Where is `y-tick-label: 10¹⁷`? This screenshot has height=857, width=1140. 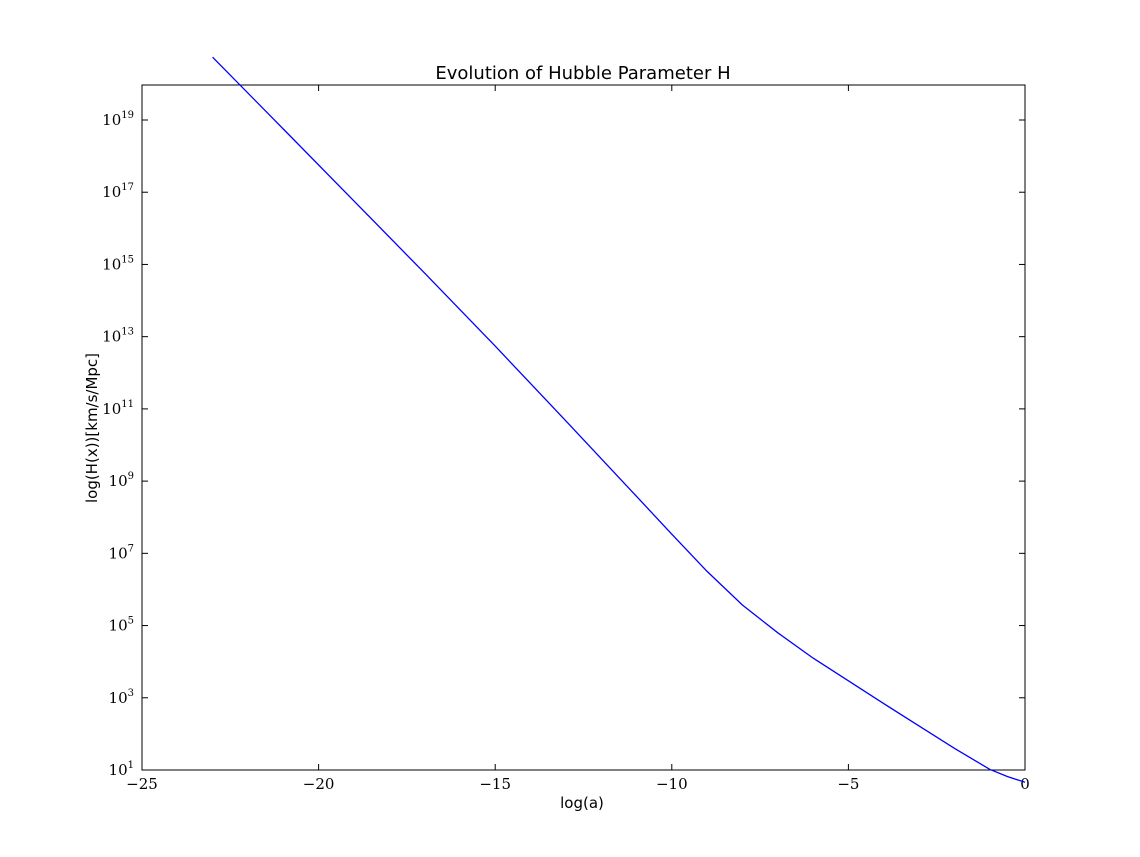 y-tick-label: 10¹⁷ is located at coordinates (118, 191).